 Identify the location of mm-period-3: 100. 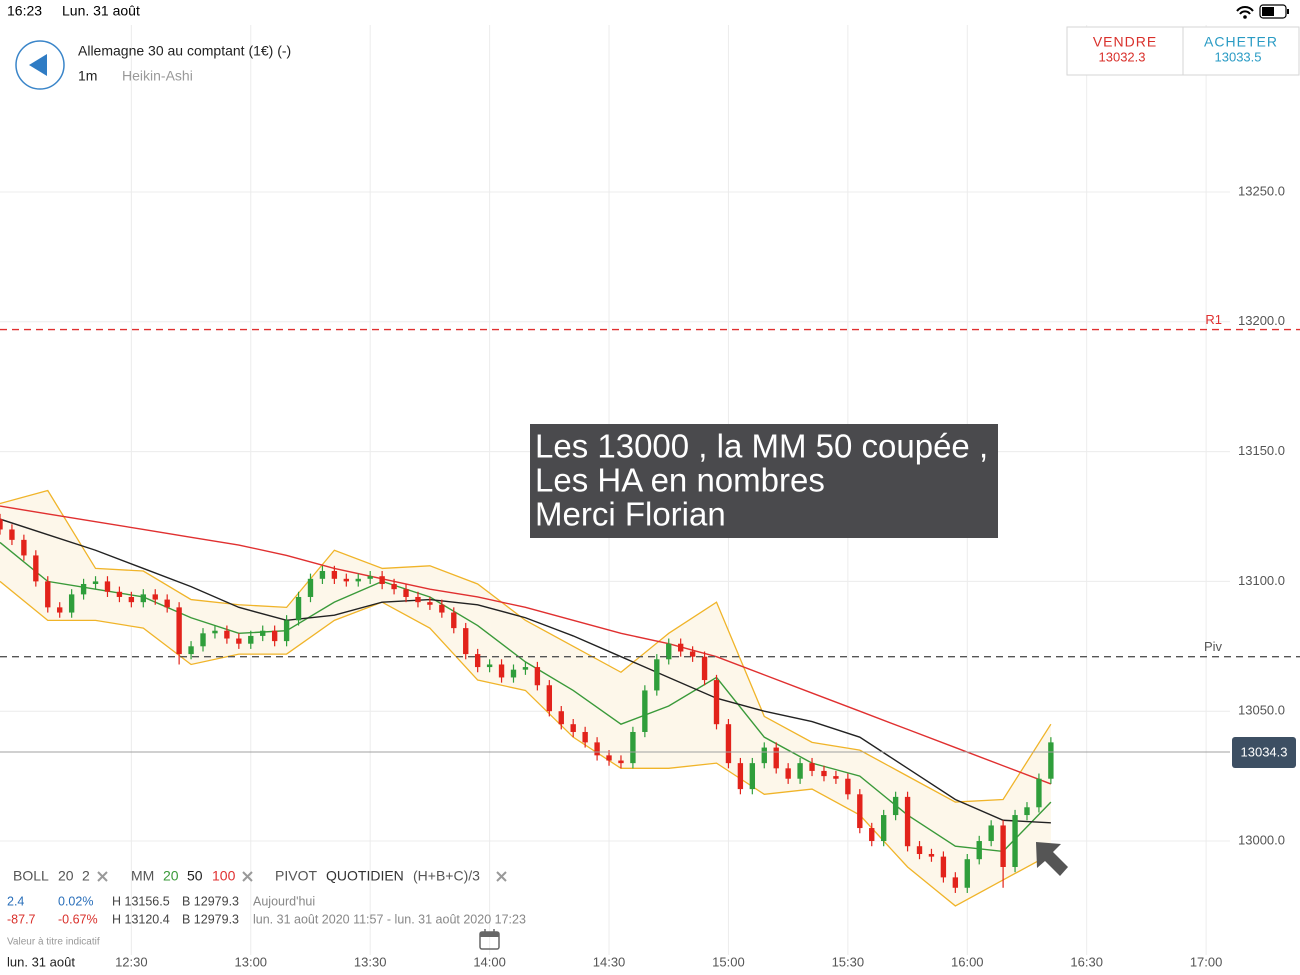
(224, 876).